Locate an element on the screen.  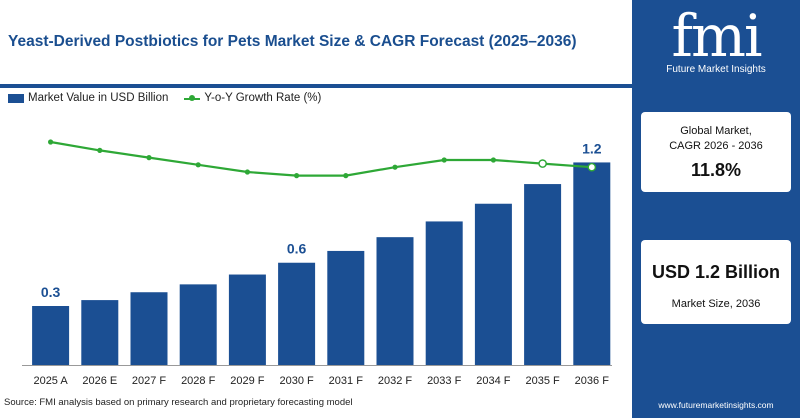
bar-data-label: 0.6 is located at coordinates (297, 249).